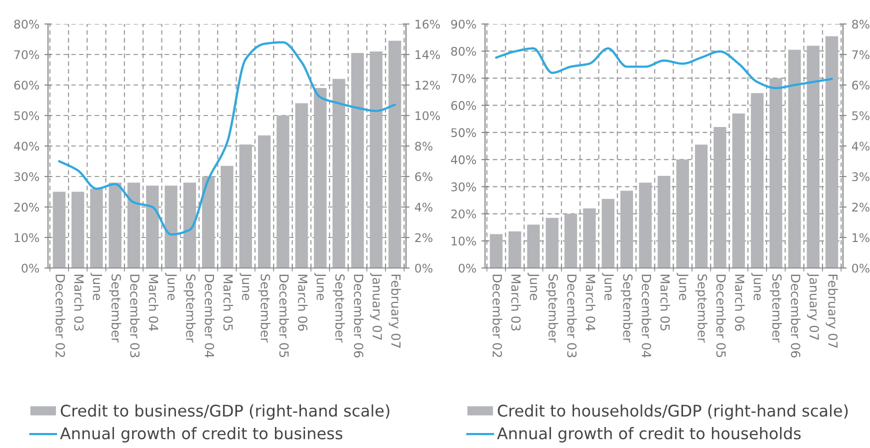 The height and width of the screenshot is (448, 870). What do you see at coordinates (79, 302) in the screenshot?
I see `x-tick-label: March 03` at bounding box center [79, 302].